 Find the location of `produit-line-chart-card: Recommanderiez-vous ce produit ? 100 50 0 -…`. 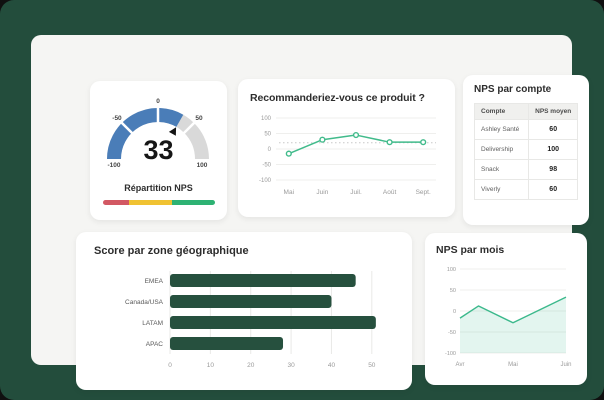

produit-line-chart-card: Recommanderiez-vous ce produit ? 100 50 0 -… is located at coordinates (346, 148).